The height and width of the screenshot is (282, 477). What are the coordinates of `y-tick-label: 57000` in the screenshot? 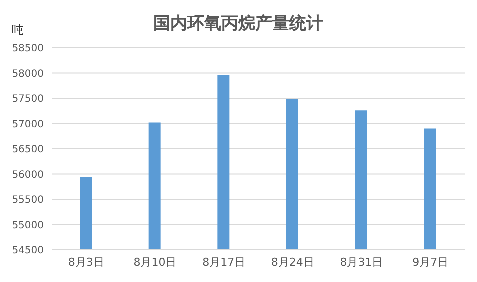 It's located at (28, 124).